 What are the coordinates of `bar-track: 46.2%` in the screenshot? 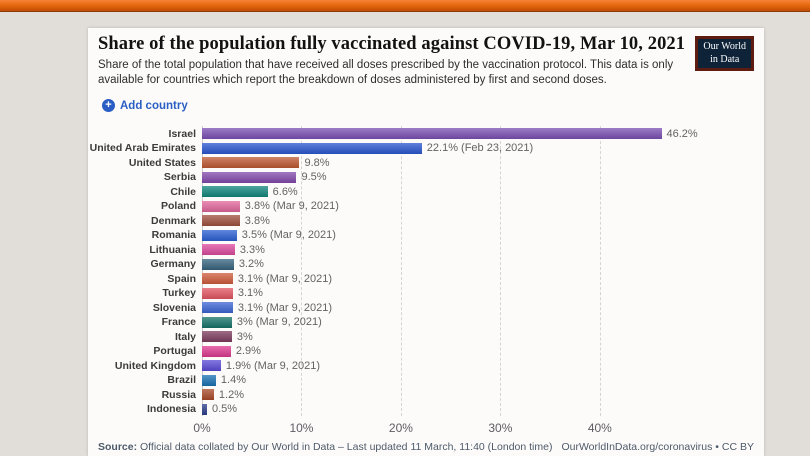 It's located at (478, 134).